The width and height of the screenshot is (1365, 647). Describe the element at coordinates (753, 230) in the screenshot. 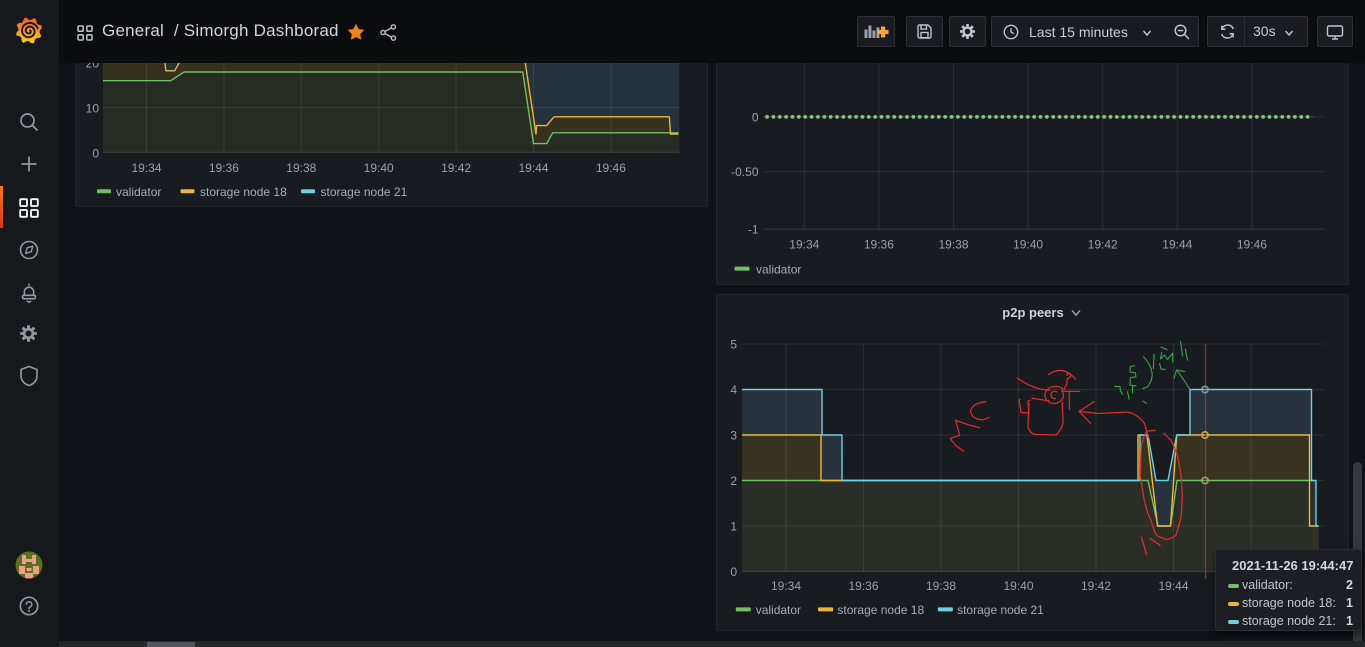

I see `svg-text: -1` at that location.